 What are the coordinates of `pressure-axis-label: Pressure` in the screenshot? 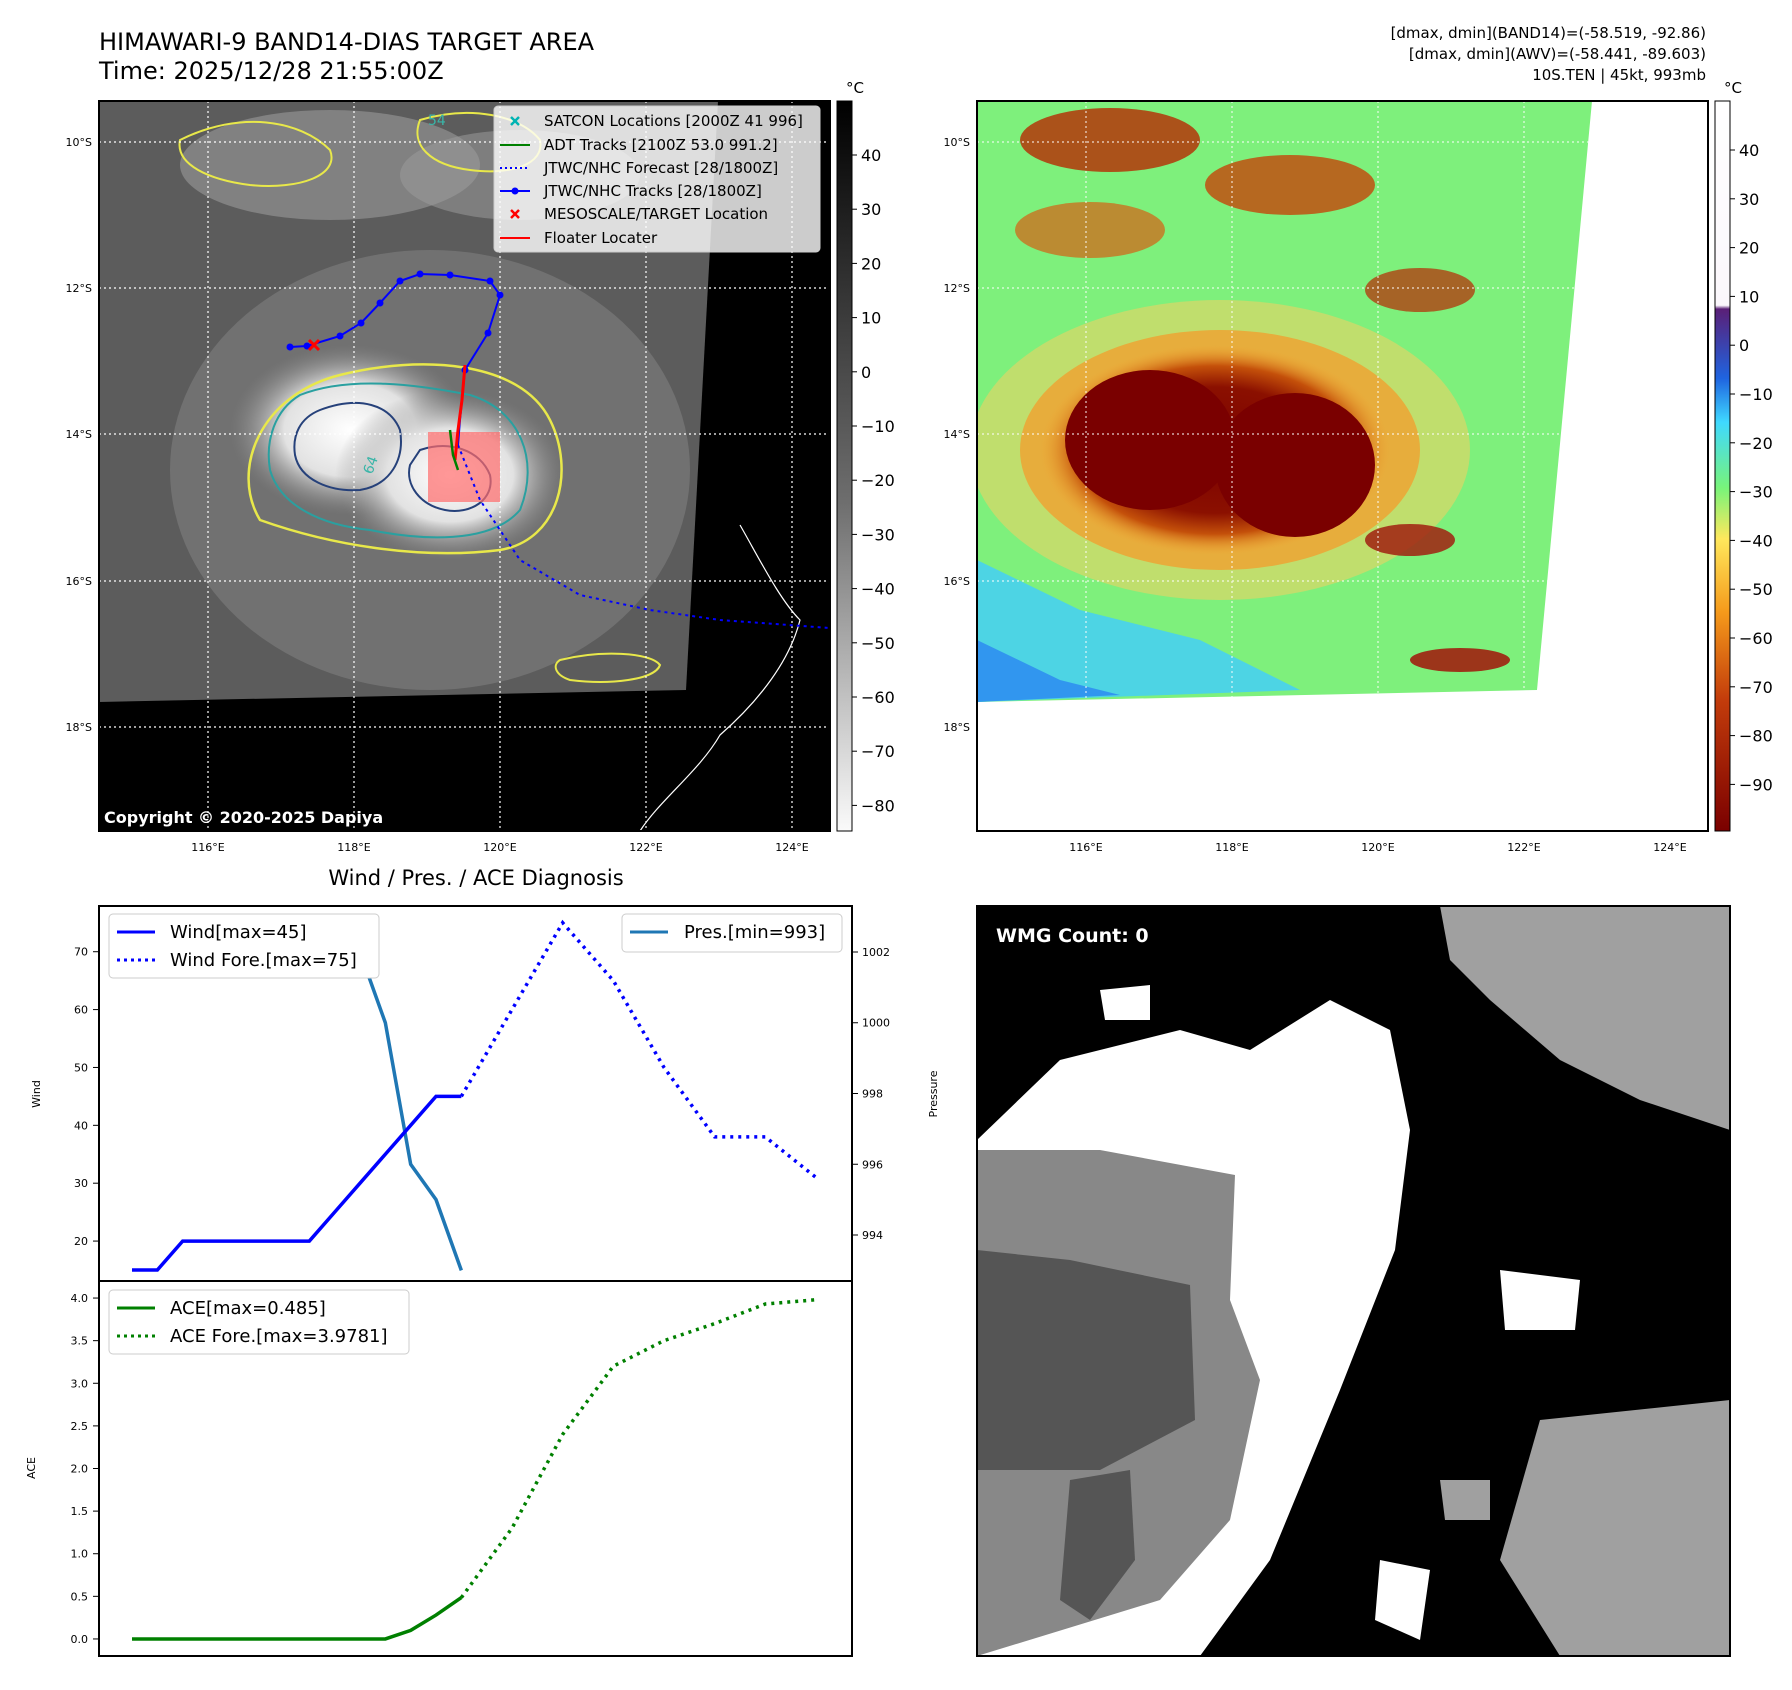 It's located at (933, 1093).